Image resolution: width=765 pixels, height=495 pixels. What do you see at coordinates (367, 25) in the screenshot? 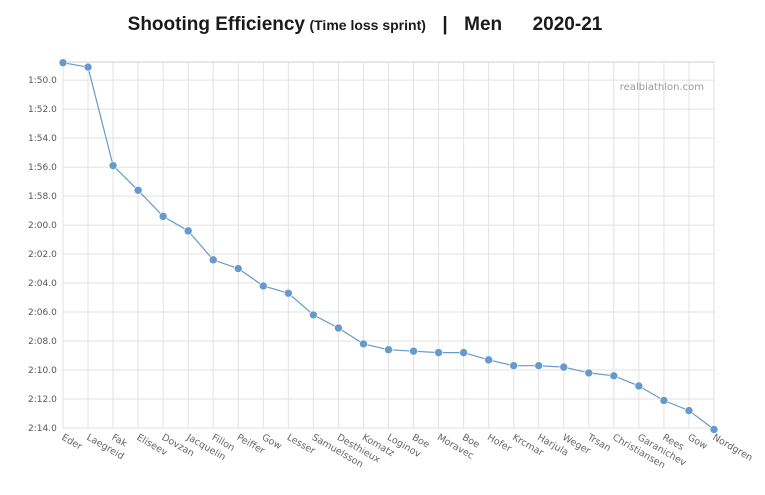
I see `title-subtitle: (Time loss sprint)` at bounding box center [367, 25].